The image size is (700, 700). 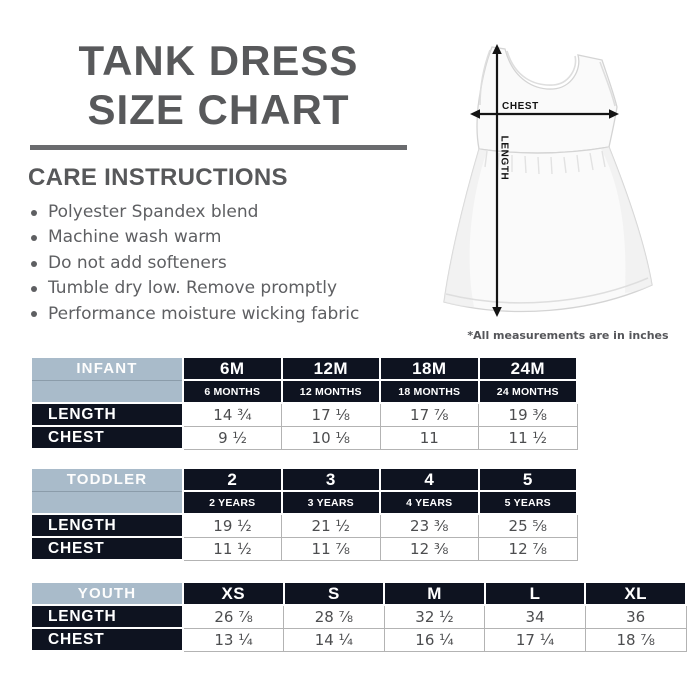 What do you see at coordinates (535, 616) in the screenshot?
I see `length-value: 34` at bounding box center [535, 616].